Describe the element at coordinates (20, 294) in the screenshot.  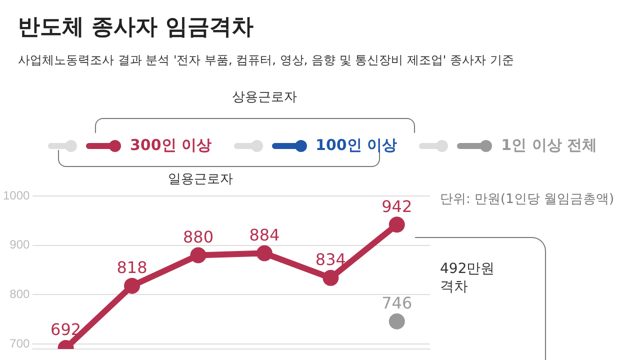
I see `y-tick-label: 800` at that location.